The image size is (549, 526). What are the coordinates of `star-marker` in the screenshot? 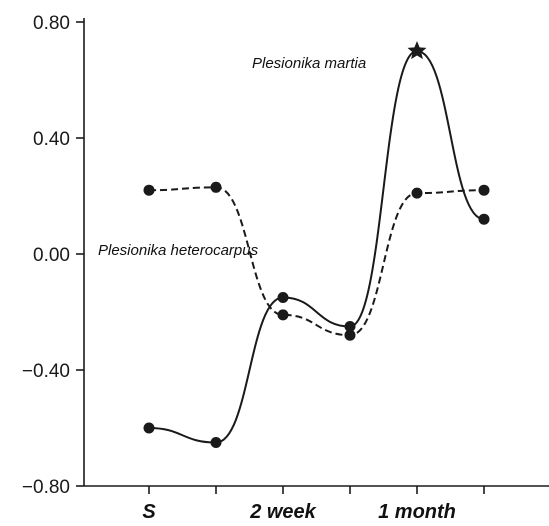 It's located at (417, 50).